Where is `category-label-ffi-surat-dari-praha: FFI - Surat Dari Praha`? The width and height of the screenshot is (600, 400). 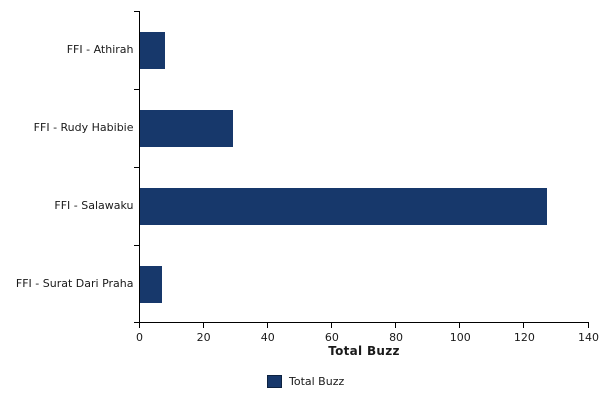
category-label-ffi-surat-dari-praha: FFI - Surat Dari Praha is located at coordinates (74, 283).